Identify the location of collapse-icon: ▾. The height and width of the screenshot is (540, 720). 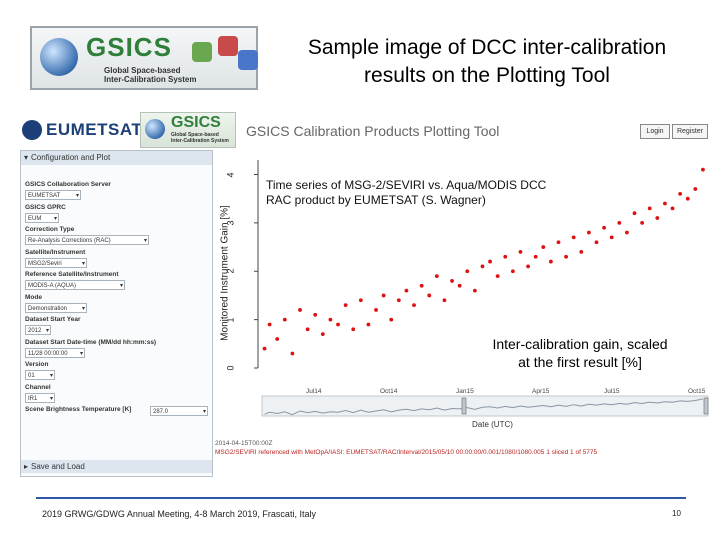
(25, 157).